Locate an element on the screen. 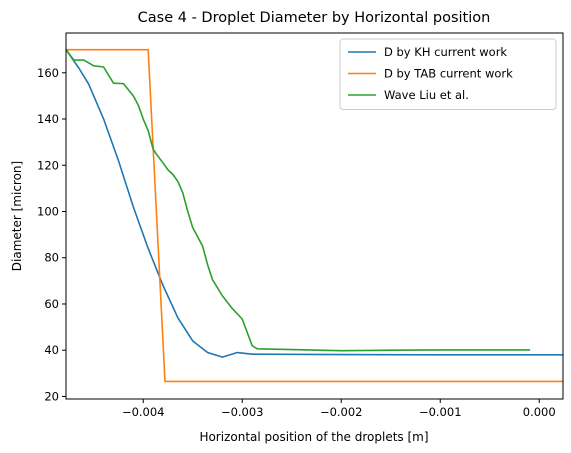 The width and height of the screenshot is (571, 453). legend-box is located at coordinates (448, 74).